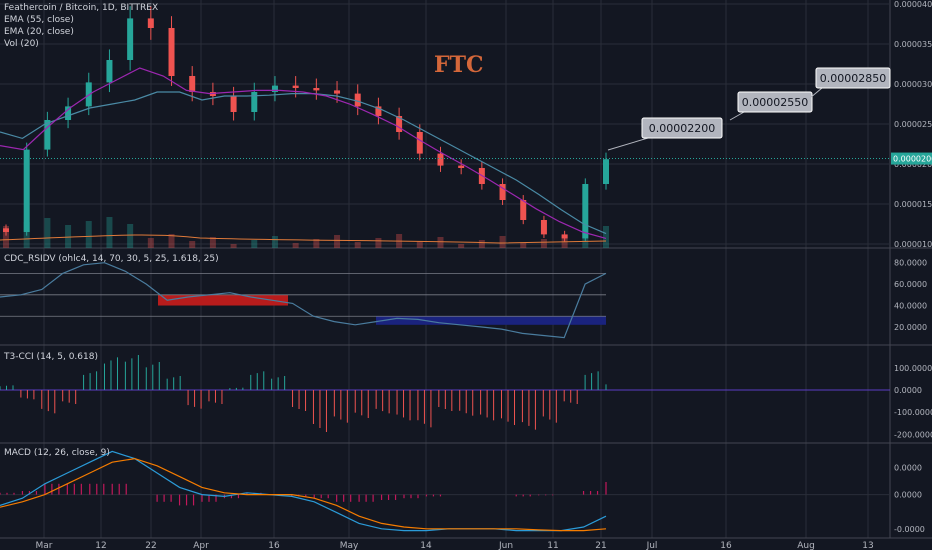 This screenshot has width=932, height=550. I want to click on legend-ema20: EMA (20, close), so click(39, 32).